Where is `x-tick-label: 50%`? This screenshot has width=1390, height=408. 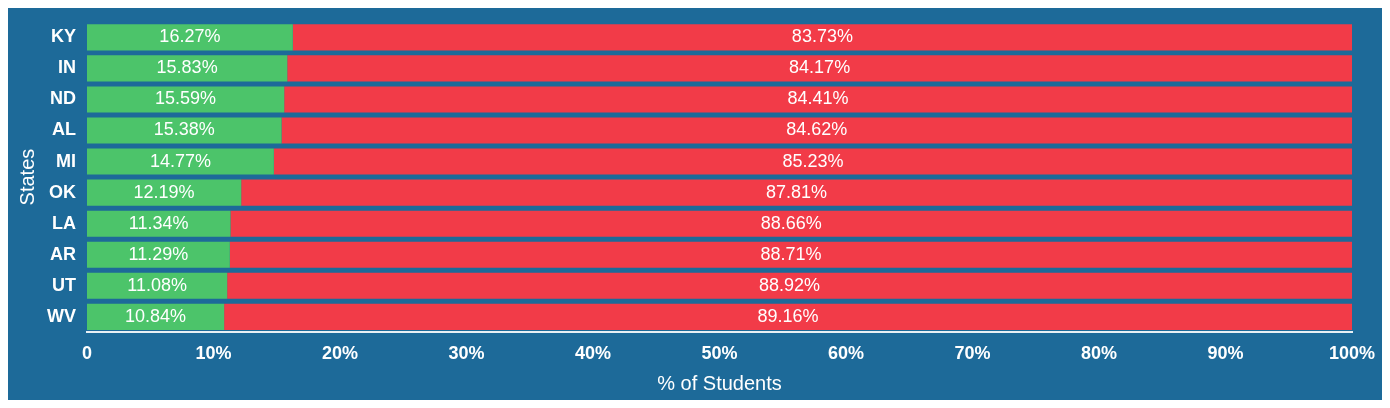
x-tick-label: 50% is located at coordinates (719, 353).